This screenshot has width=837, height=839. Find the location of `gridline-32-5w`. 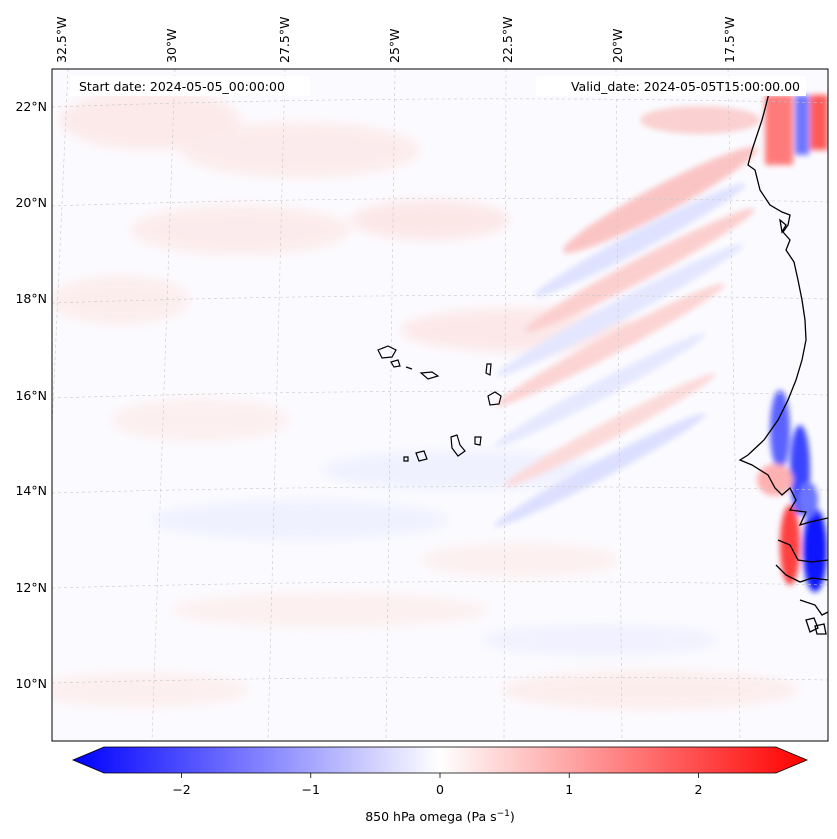

gridline-32-5w is located at coordinates (60, 252).